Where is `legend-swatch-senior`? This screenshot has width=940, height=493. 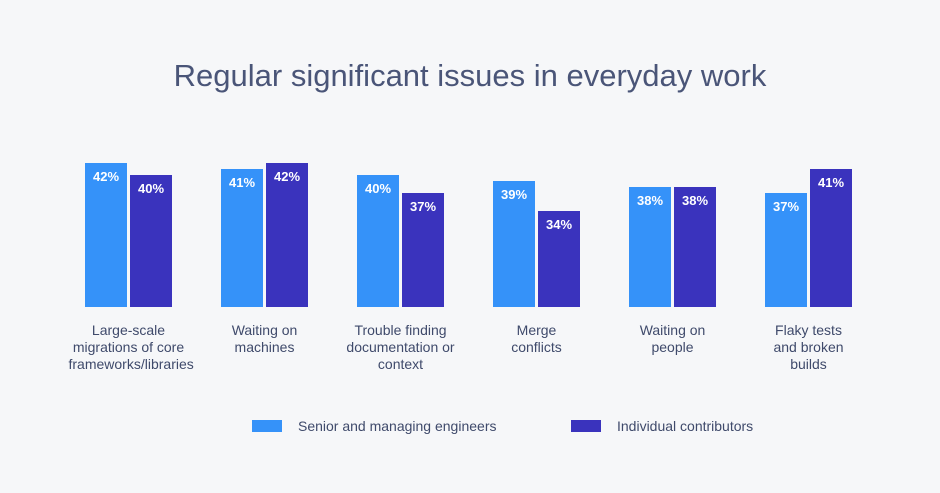 legend-swatch-senior is located at coordinates (267, 426).